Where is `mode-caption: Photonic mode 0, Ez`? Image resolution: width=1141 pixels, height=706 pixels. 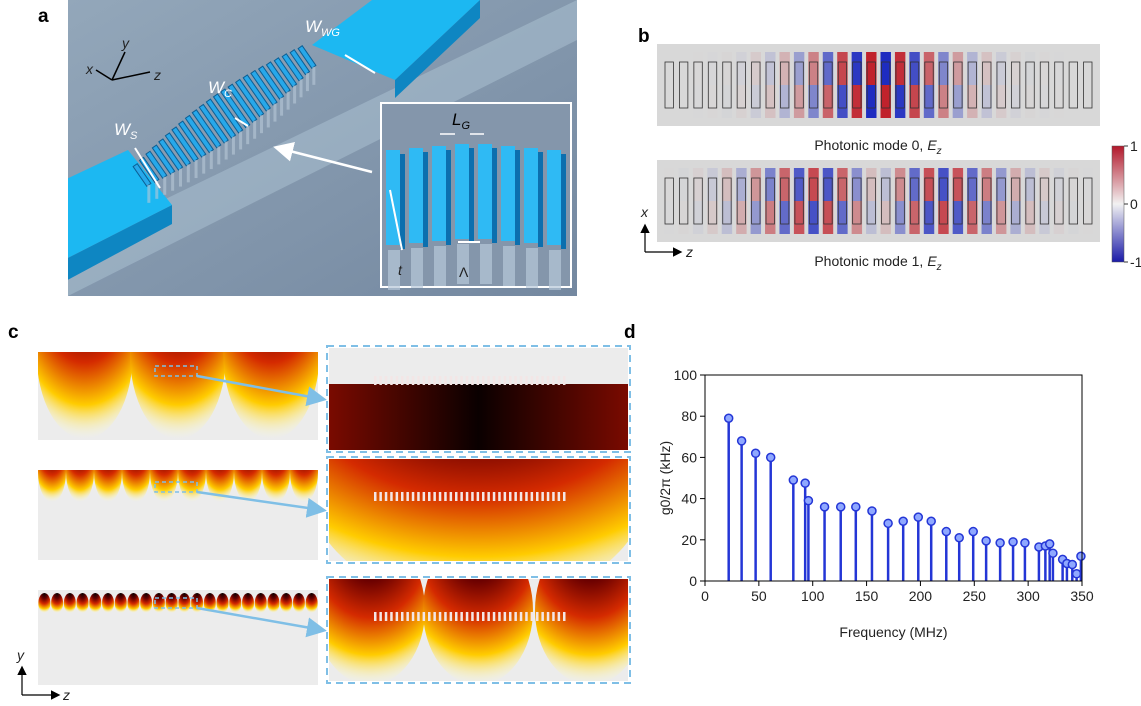
mode-caption: Photonic mode 0, Ez is located at coordinates (877, 147).